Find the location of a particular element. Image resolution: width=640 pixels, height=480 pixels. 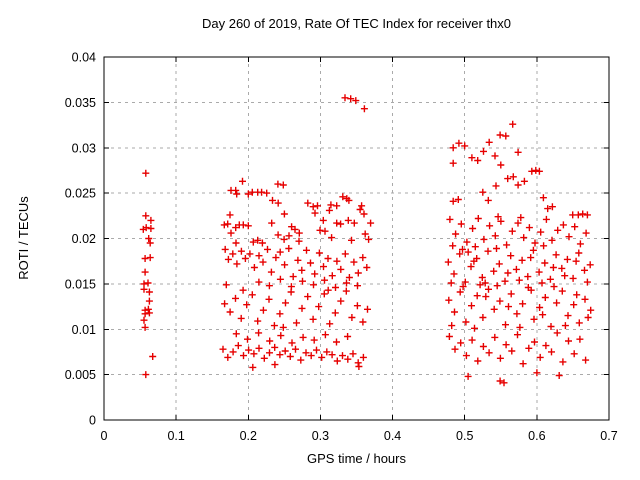

y-tick-label: 0.015 is located at coordinates (80, 284).